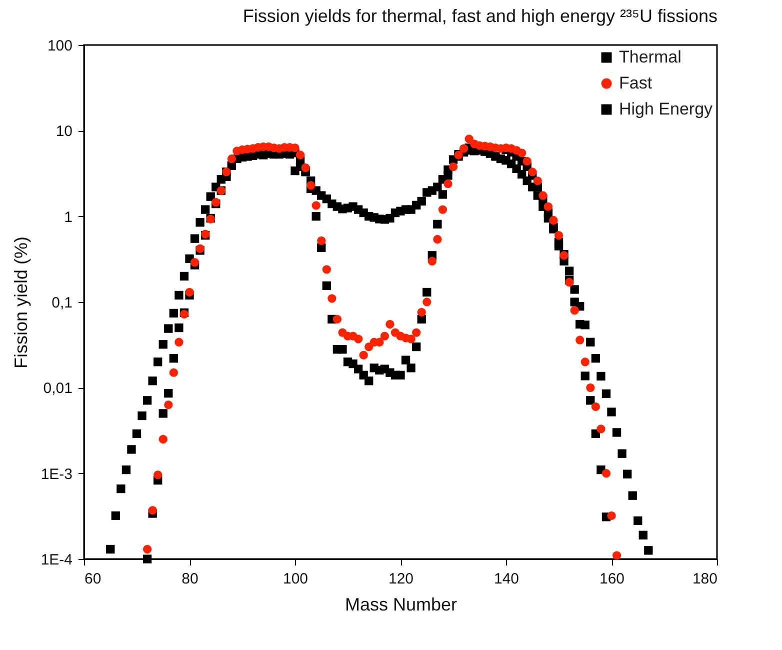 The width and height of the screenshot is (782, 650). I want to click on y-tick-label: 0,01, so click(57, 389).